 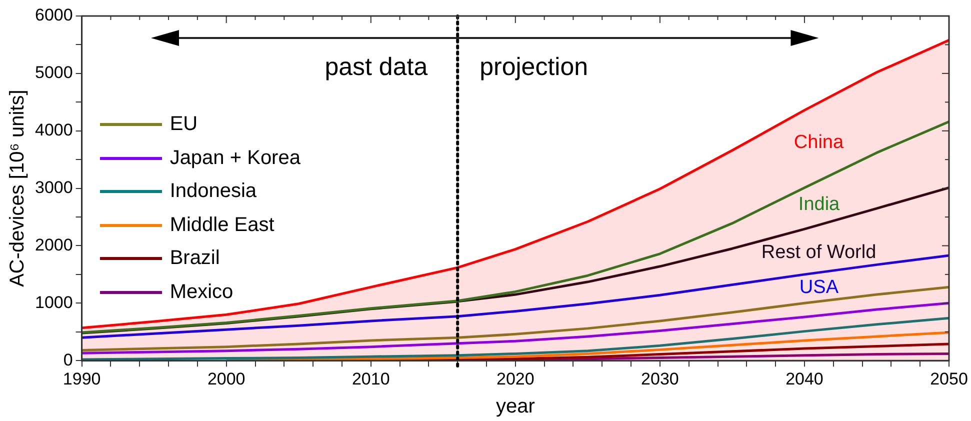 I want to click on x-tick-label: 1990, so click(x=81, y=378).